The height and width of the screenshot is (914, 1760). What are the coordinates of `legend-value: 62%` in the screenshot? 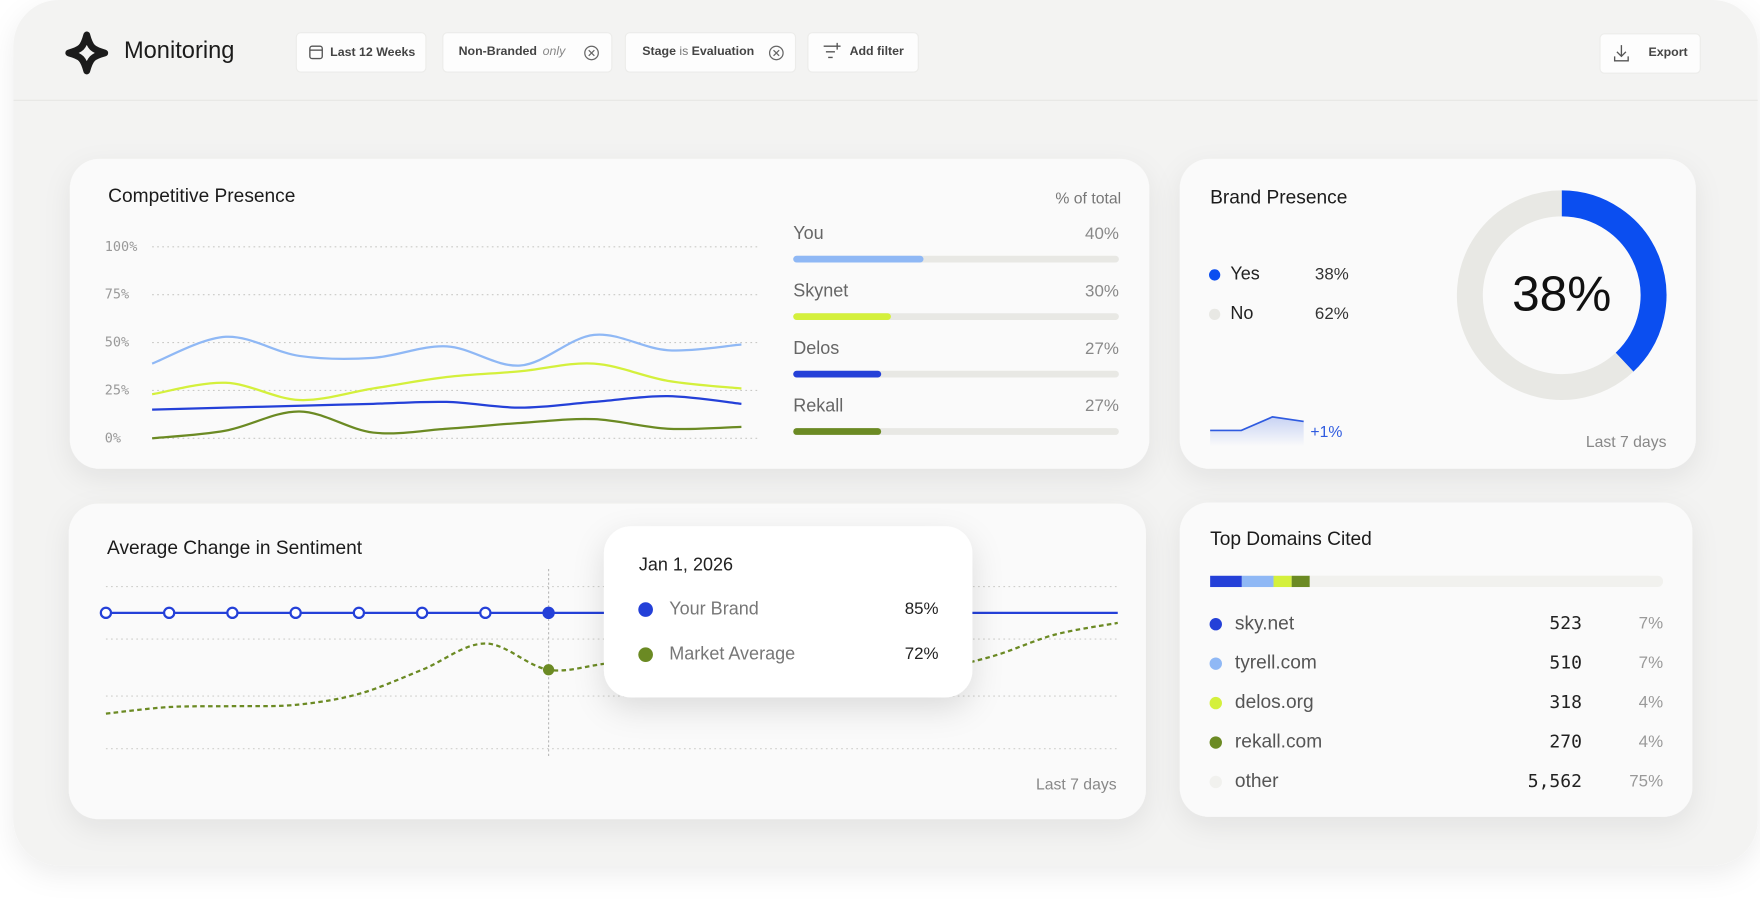 It's located at (1332, 313).